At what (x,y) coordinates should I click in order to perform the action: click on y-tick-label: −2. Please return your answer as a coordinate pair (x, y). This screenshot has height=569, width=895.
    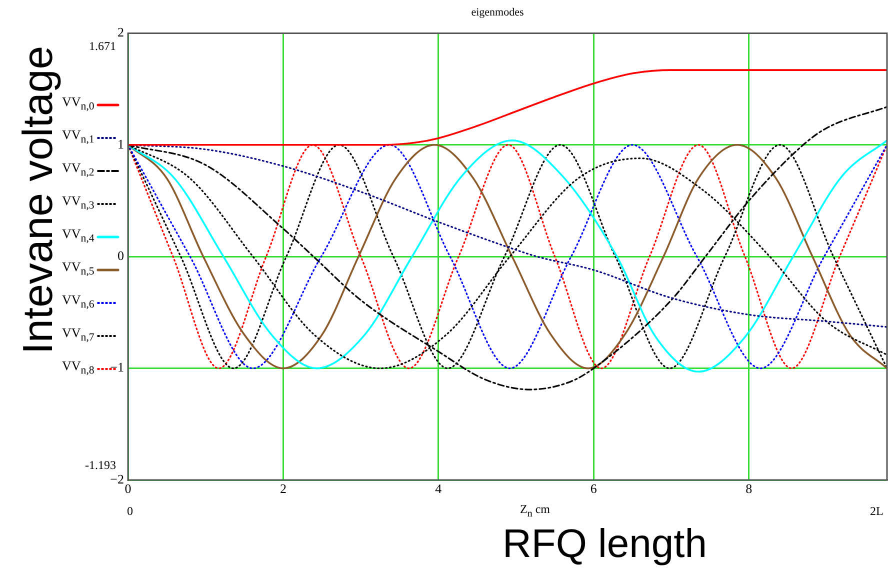
    Looking at the image, I should click on (117, 478).